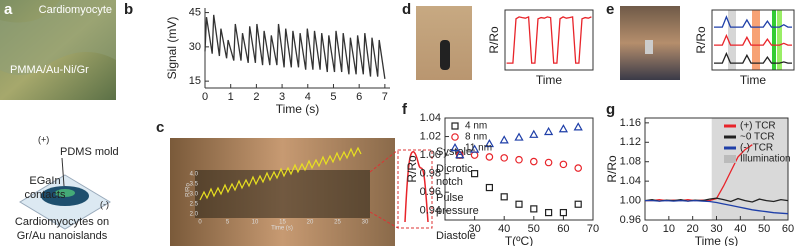 The height and width of the screenshot is (246, 798). What do you see at coordinates (450, 198) in the screenshot?
I see `label: Pulse` at bounding box center [450, 198].